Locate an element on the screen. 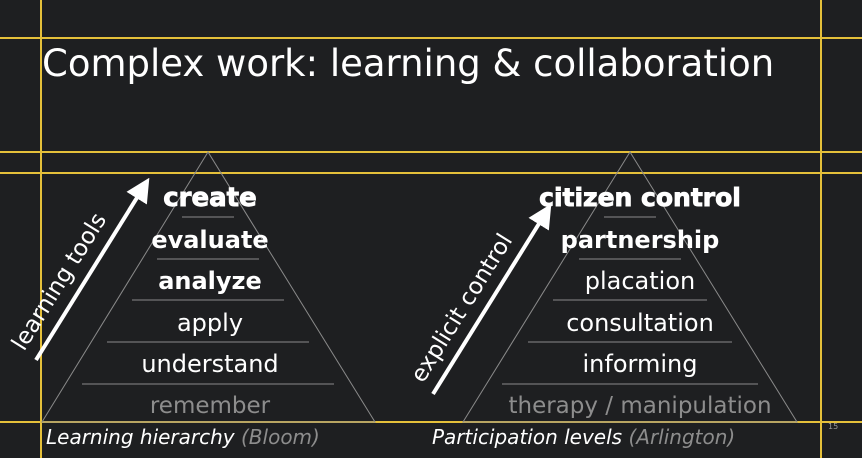 Image resolution: width=862 pixels, height=458 pixels. arnstein-level-citizen-control: citizen control is located at coordinates (640, 197).